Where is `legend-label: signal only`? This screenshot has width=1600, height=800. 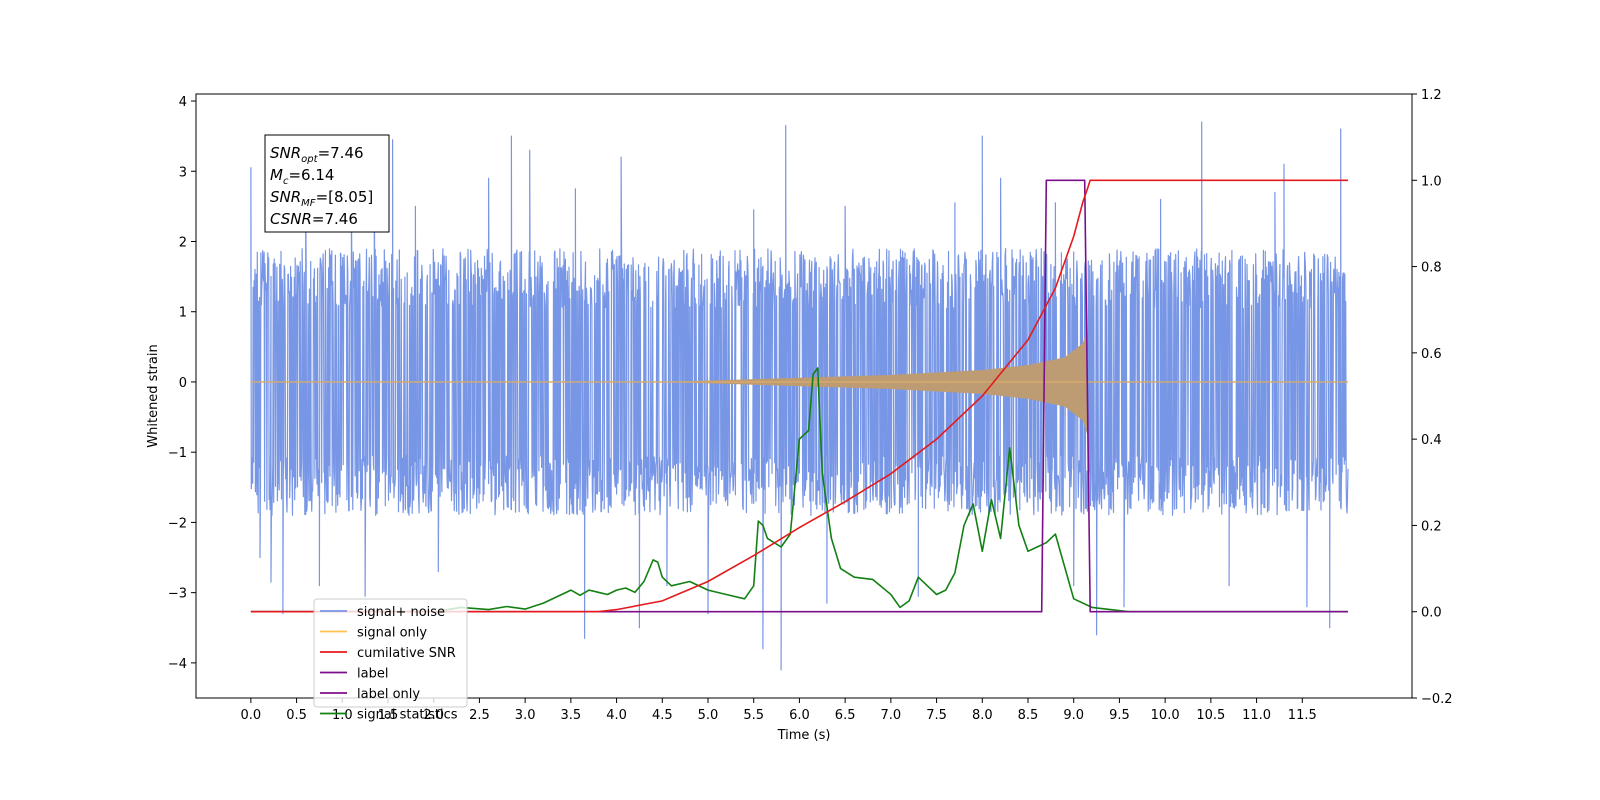 legend-label: signal only is located at coordinates (392, 633).